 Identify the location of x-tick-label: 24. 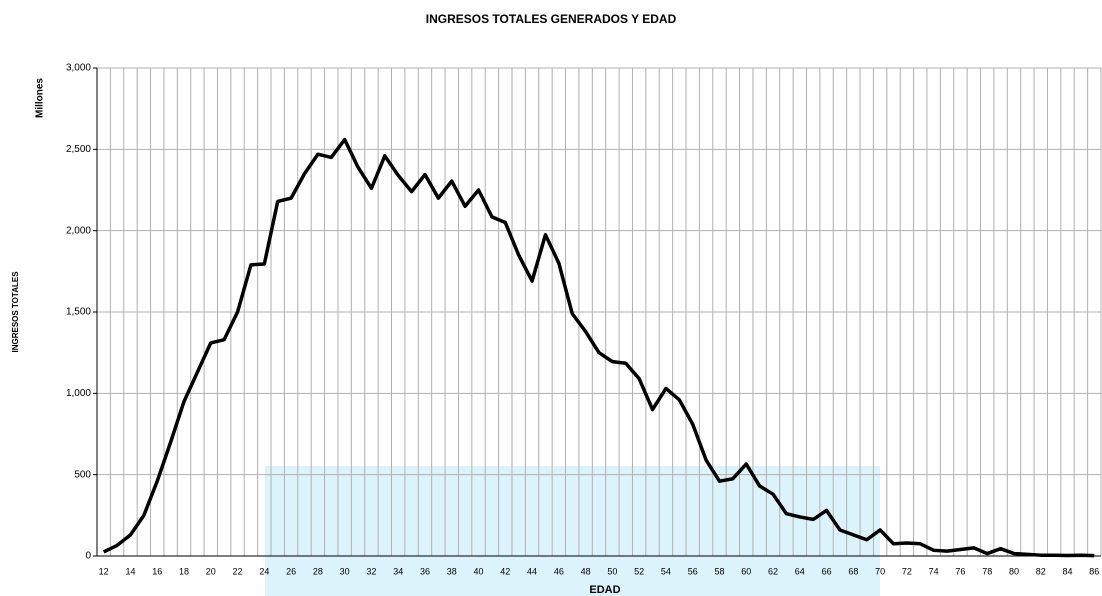
(264, 571).